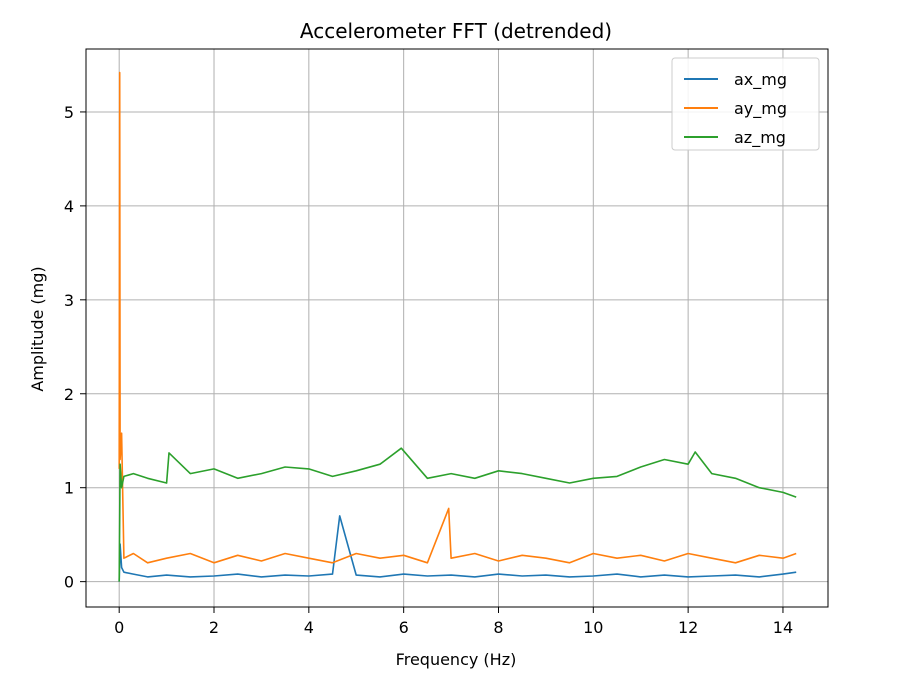 The image size is (913, 685). I want to click on x-axis-label: Frequency (Hz), so click(456, 659).